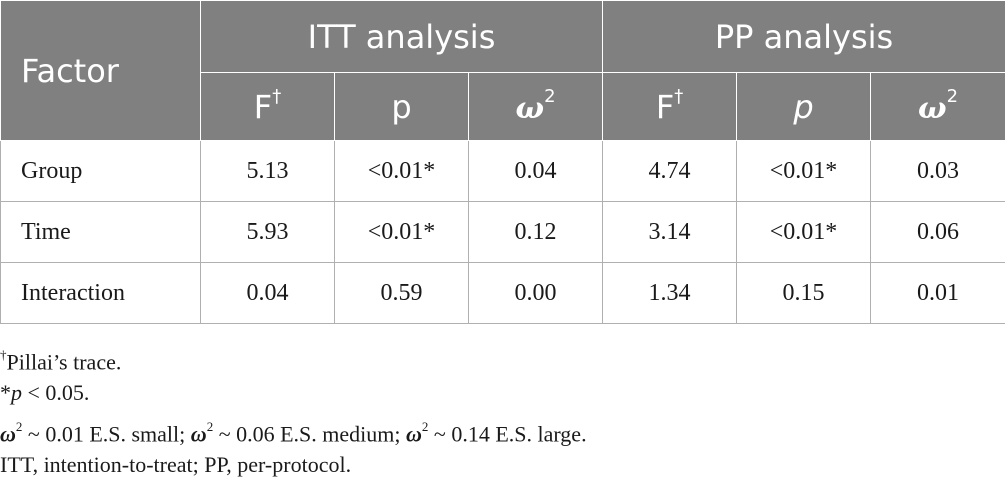  I want to click on row-label: Time, so click(100, 232).